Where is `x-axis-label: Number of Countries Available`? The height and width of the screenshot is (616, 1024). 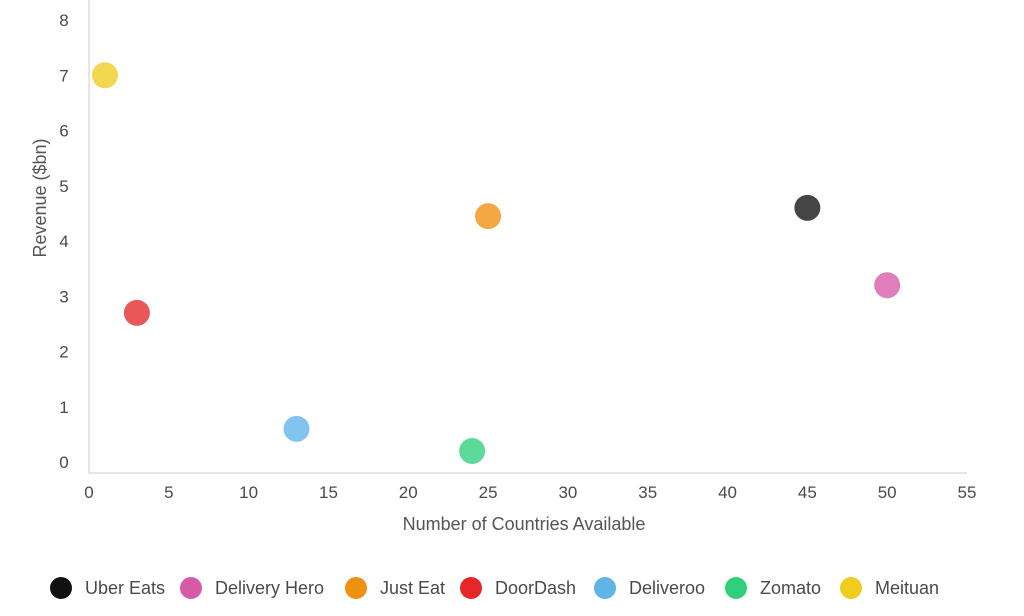 x-axis-label: Number of Countries Available is located at coordinates (524, 524).